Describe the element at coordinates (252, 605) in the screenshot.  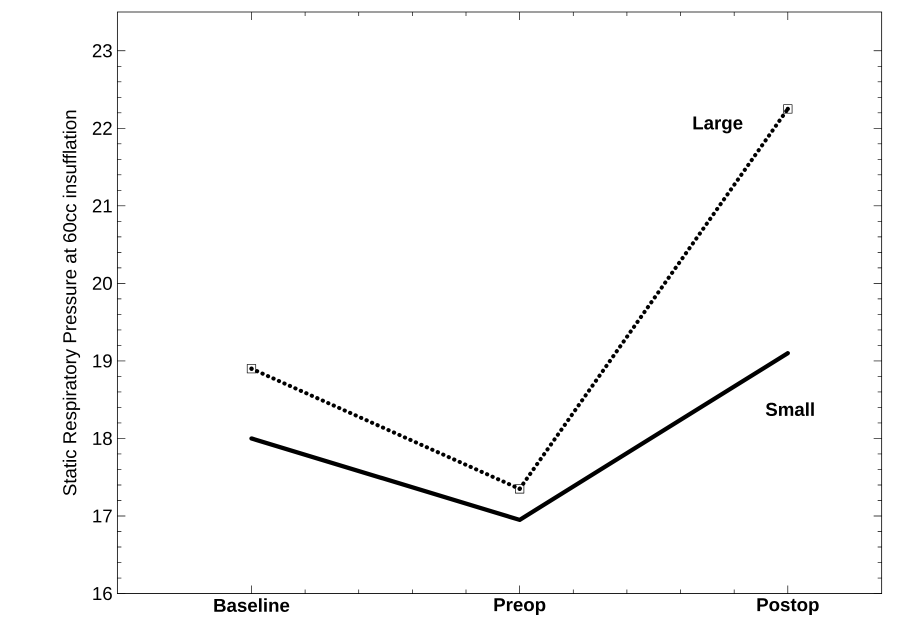
I see `x-tick-label: Baseline` at that location.